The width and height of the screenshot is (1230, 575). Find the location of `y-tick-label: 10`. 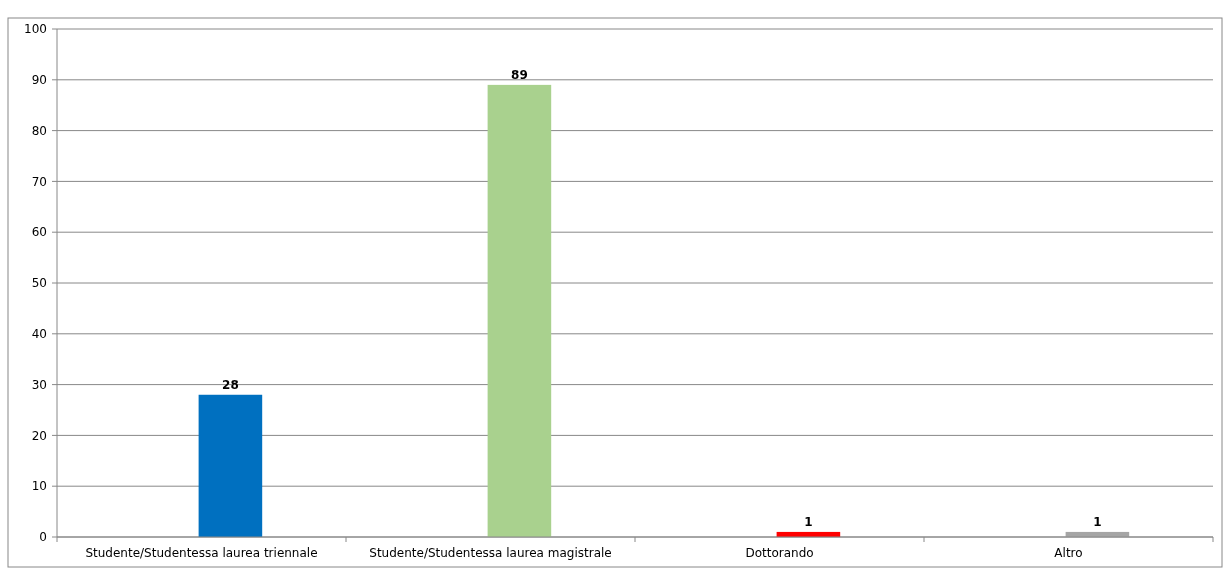

y-tick-label: 10 is located at coordinates (39, 486).